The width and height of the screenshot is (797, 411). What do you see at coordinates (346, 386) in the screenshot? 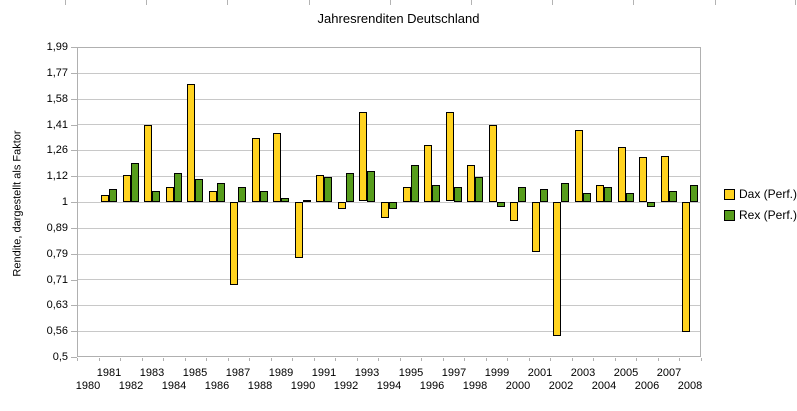
I see `x-tick-label: 1992` at bounding box center [346, 386].